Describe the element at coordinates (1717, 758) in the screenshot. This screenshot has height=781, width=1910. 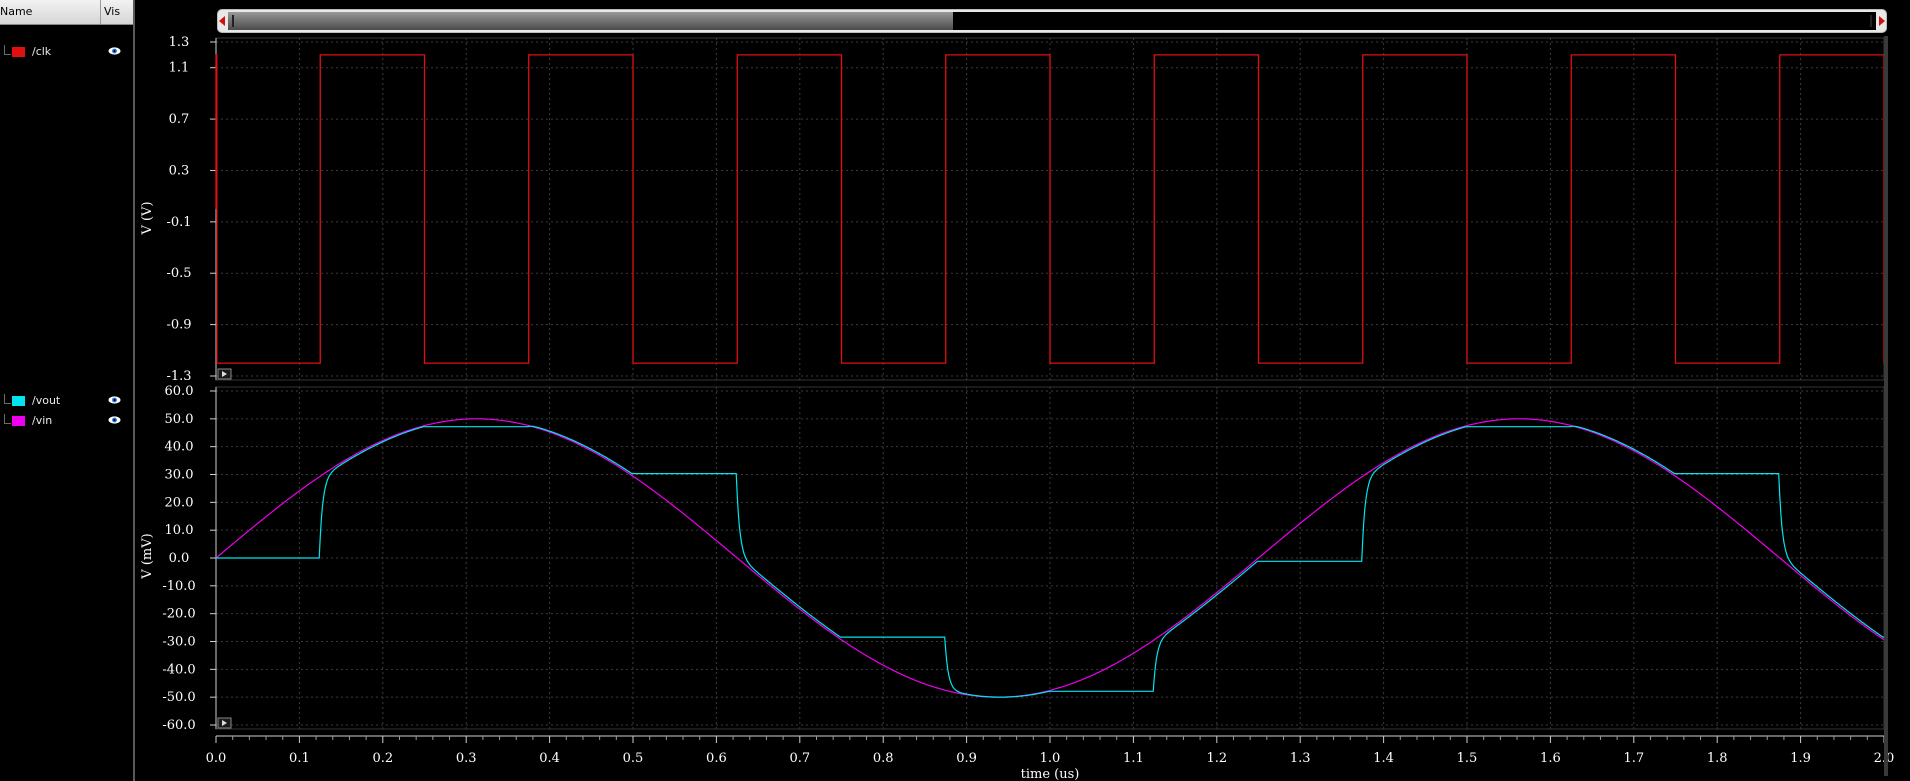
I see `x-tick-label: 1.8` at that location.